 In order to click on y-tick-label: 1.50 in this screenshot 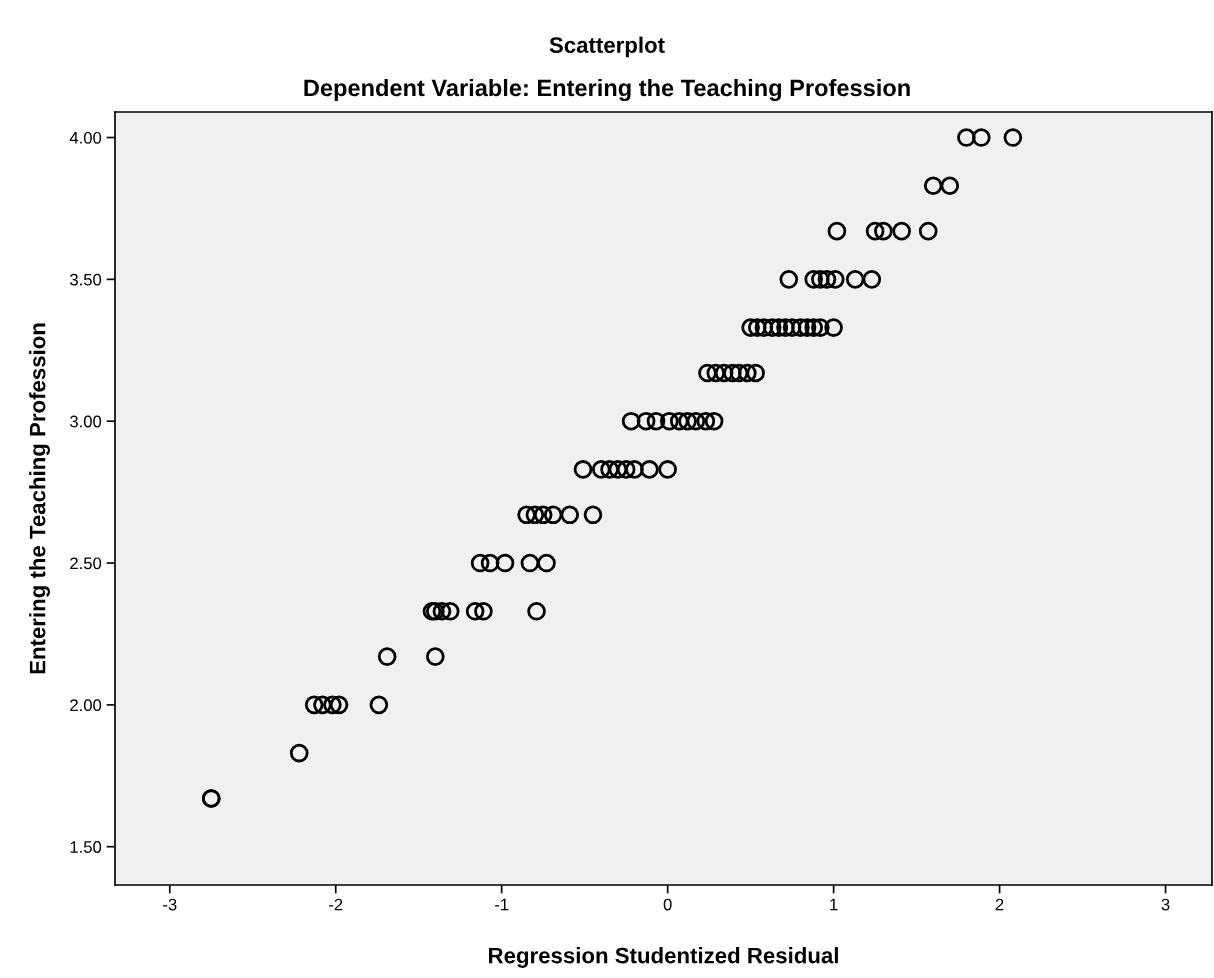, I will do `click(86, 847)`.